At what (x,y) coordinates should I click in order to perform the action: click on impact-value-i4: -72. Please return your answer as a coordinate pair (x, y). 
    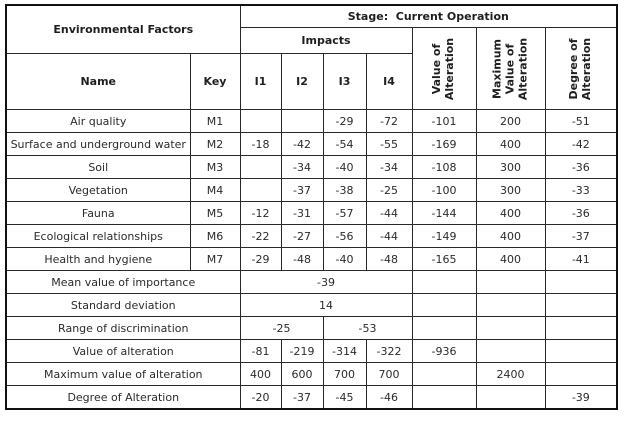
    Looking at the image, I should click on (389, 121).